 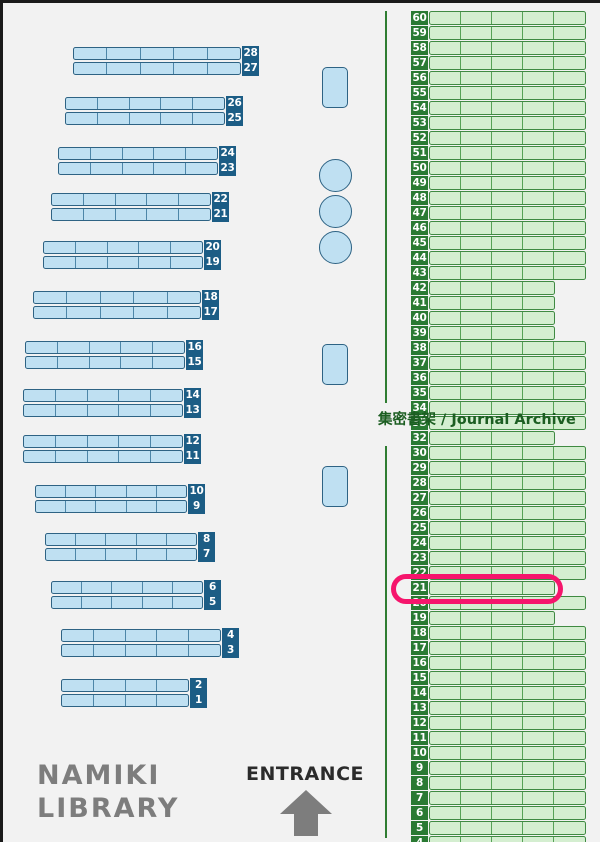 What do you see at coordinates (491, 153) in the screenshot?
I see `archive-row-51: 51` at bounding box center [491, 153].